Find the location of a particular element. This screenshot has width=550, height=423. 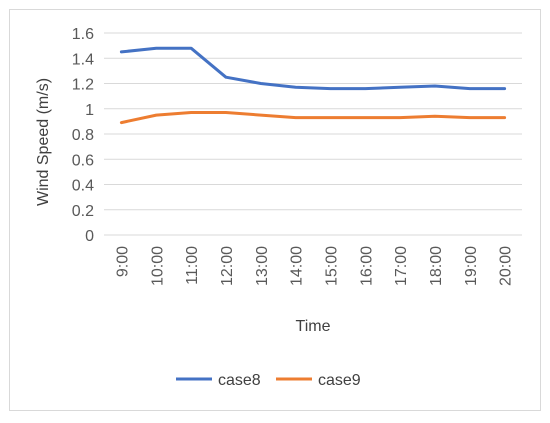

y-tick-label: 0.8 is located at coordinates (83, 135).